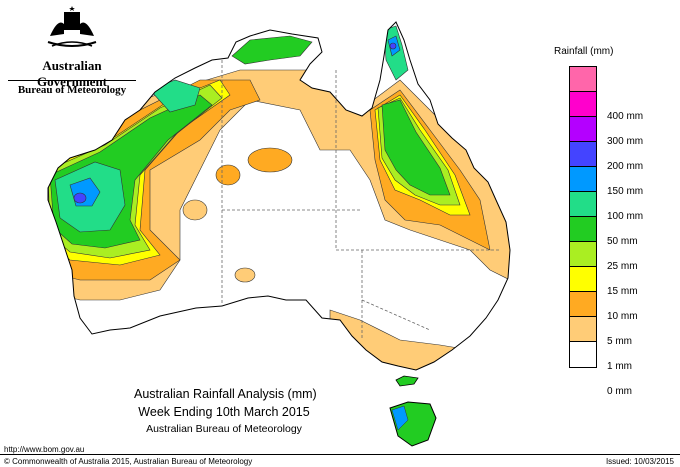 This screenshot has height=467, width=680. Describe the element at coordinates (72, 88) in the screenshot. I see `bureau-title: Bureau of Meteorology` at that location.